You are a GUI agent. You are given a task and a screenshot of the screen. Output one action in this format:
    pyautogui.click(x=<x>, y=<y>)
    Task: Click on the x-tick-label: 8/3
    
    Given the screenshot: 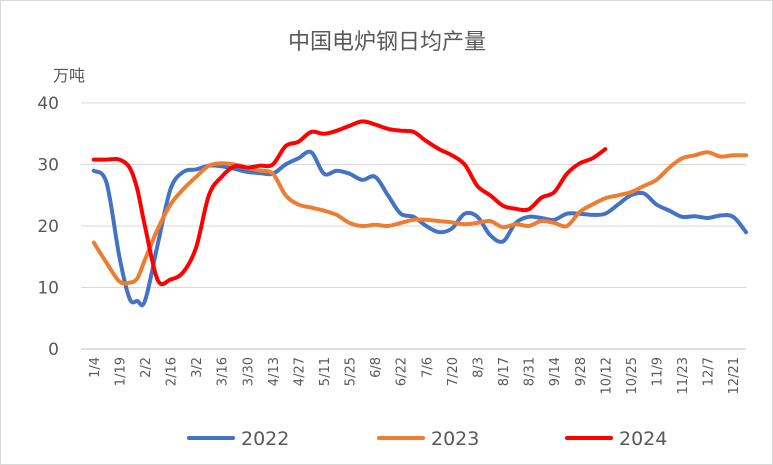 What is the action you would take?
    pyautogui.click(x=478, y=367)
    